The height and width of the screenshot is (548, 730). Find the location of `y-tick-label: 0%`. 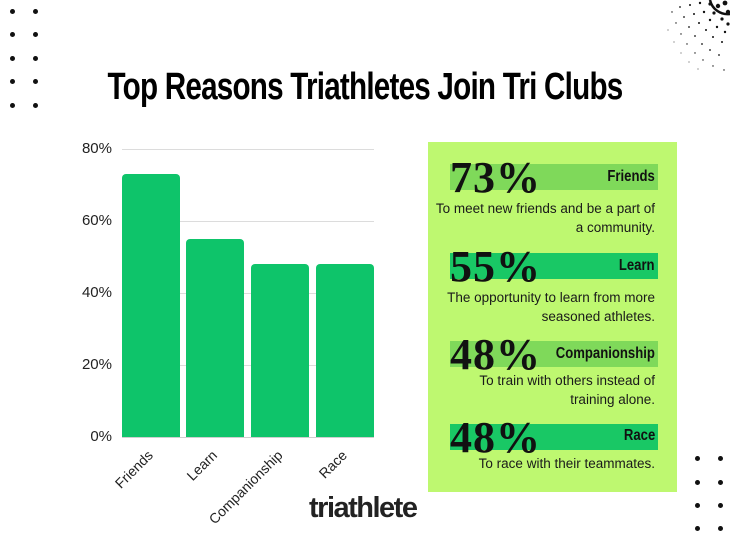

y-tick-label: 0% is located at coordinates (101, 436).